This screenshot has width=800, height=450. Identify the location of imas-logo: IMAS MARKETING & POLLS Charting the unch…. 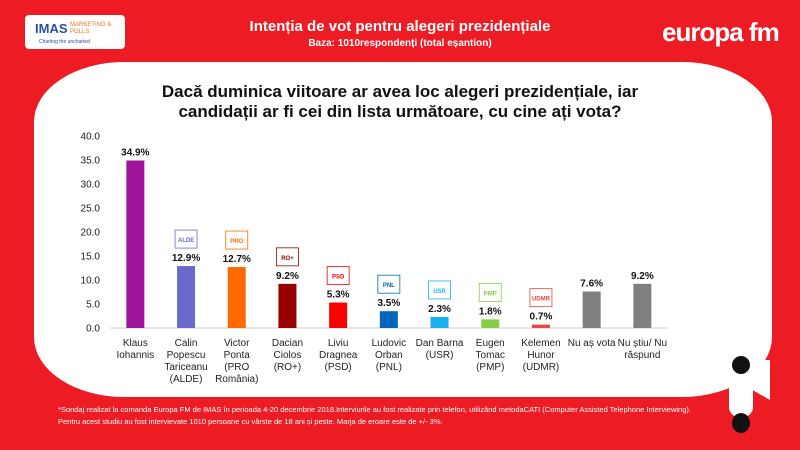
(75, 32).